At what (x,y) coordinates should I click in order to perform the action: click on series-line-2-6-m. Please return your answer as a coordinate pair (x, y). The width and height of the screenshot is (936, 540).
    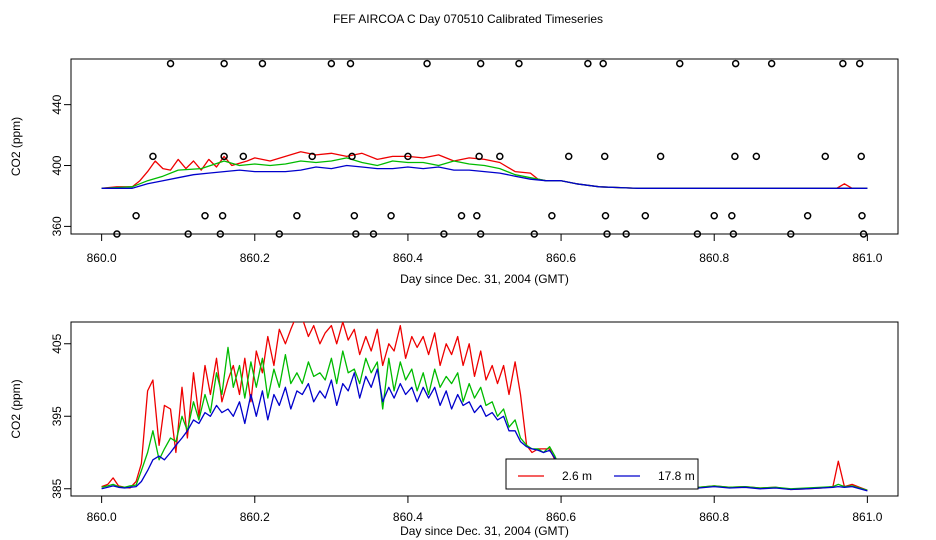
    Looking at the image, I should click on (484, 170).